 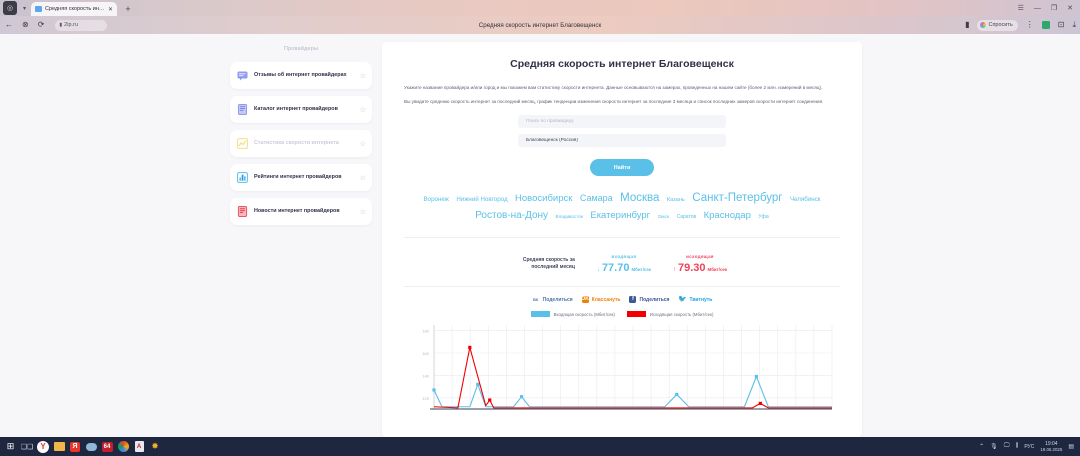 What do you see at coordinates (425, 331) in the screenshot?
I see `y-axis-tick: 180` at bounding box center [425, 331].